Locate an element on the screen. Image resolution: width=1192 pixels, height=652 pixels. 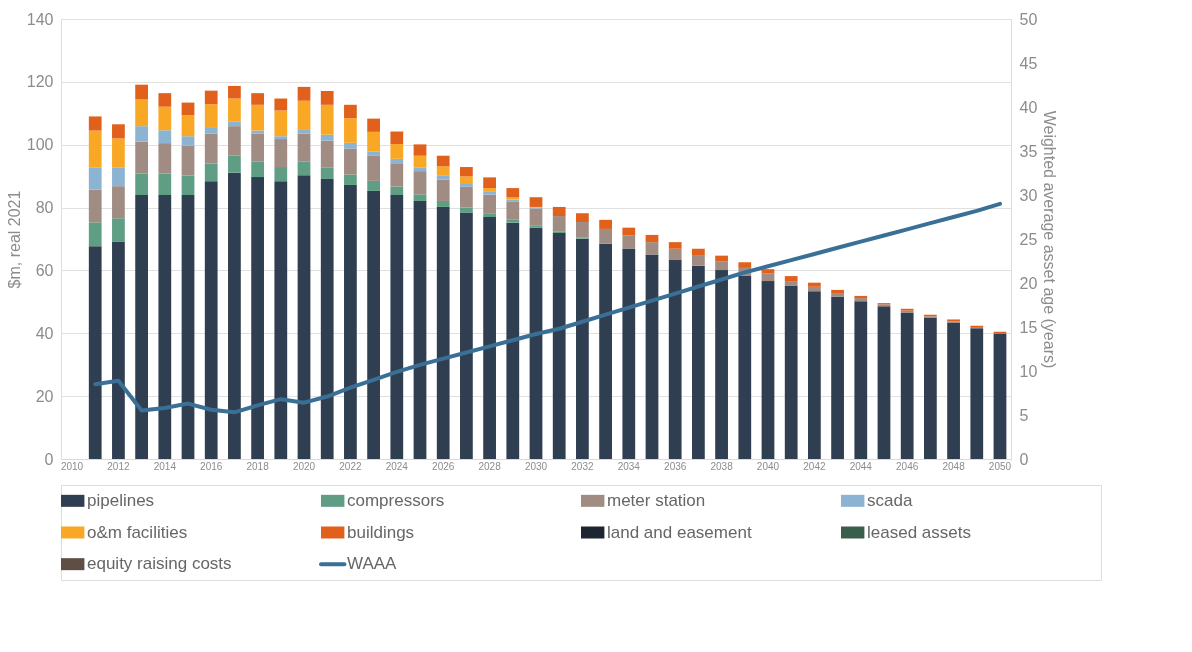
x-tick-label: 2034 is located at coordinates (629, 466).